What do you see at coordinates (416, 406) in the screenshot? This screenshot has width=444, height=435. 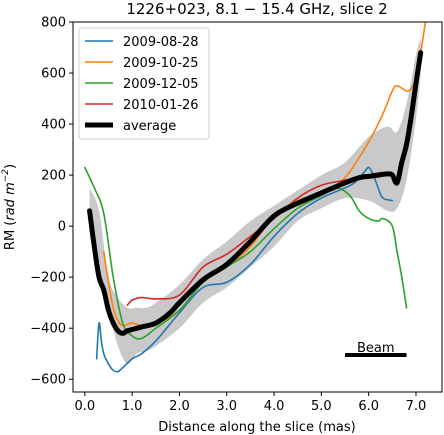 I see `x-tick-label: 7.0` at bounding box center [416, 406].